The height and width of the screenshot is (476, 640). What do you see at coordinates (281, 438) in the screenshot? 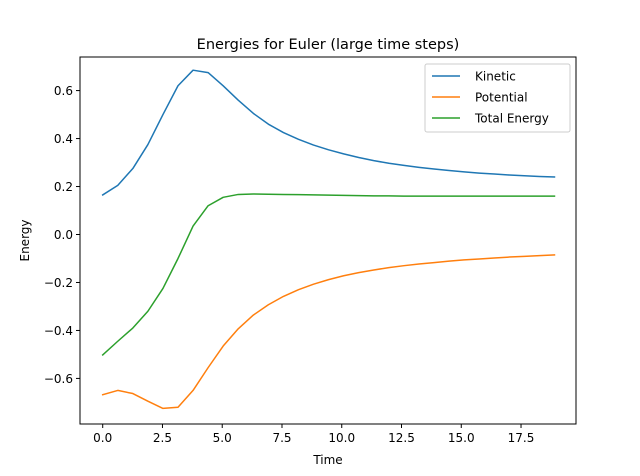
I see `x-tick-label: 7.5` at bounding box center [281, 438].